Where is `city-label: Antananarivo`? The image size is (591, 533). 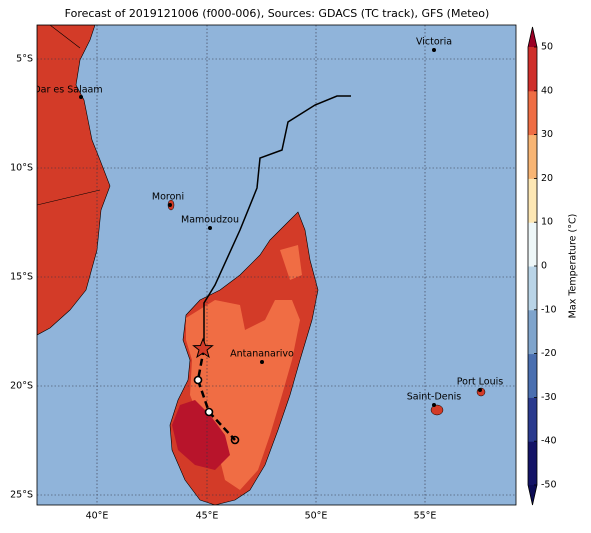 city-label: Antananarivo is located at coordinates (262, 354).